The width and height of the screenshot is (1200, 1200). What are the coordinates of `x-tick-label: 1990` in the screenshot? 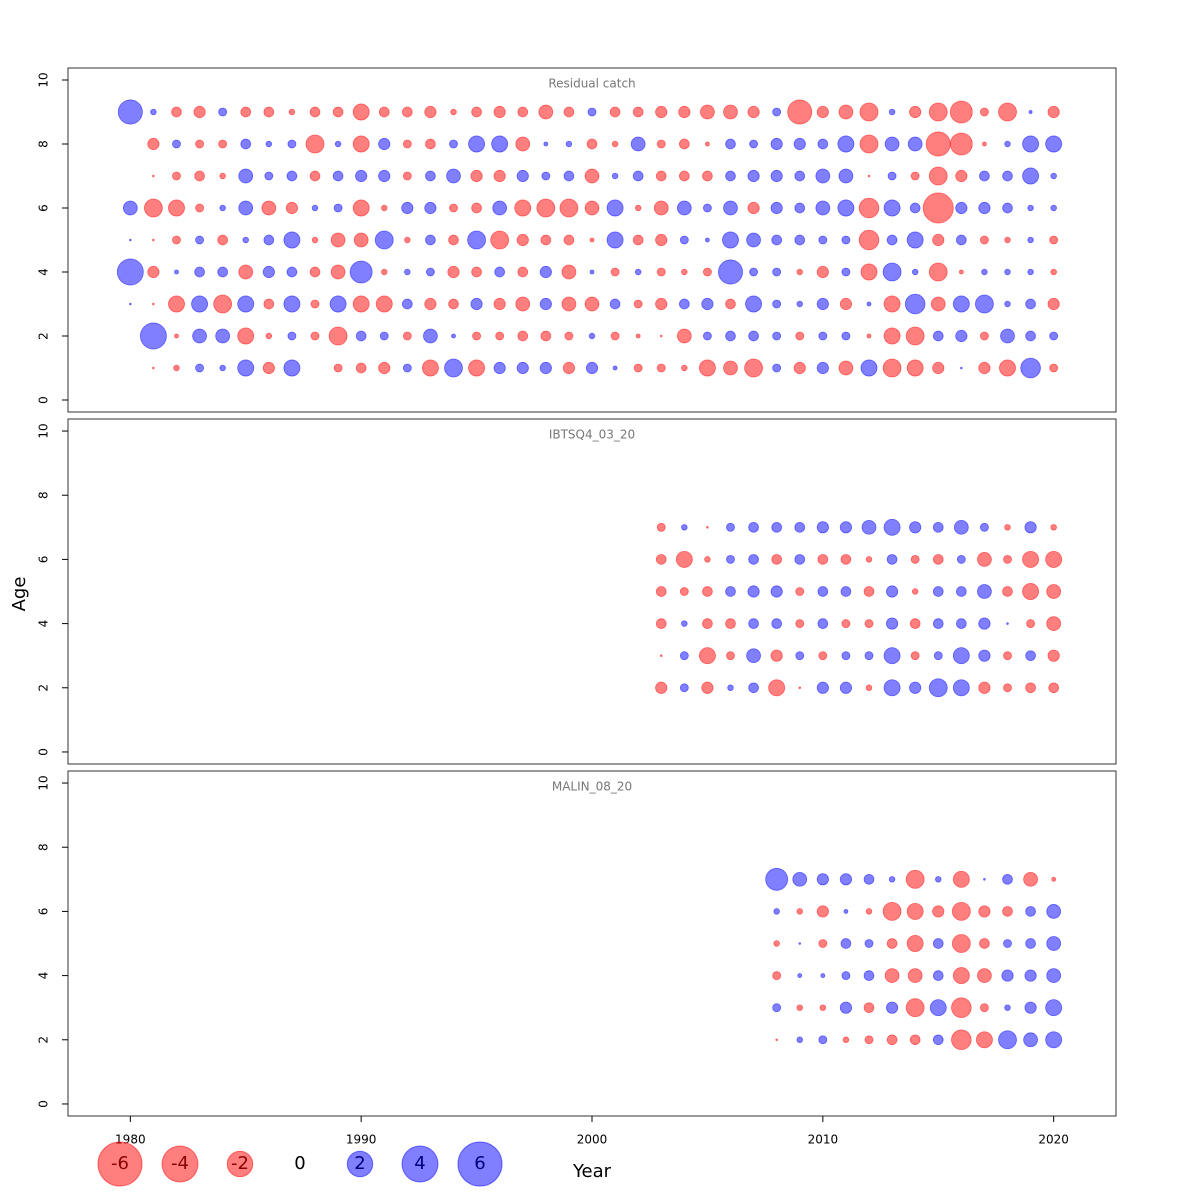 It's located at (361, 1140).